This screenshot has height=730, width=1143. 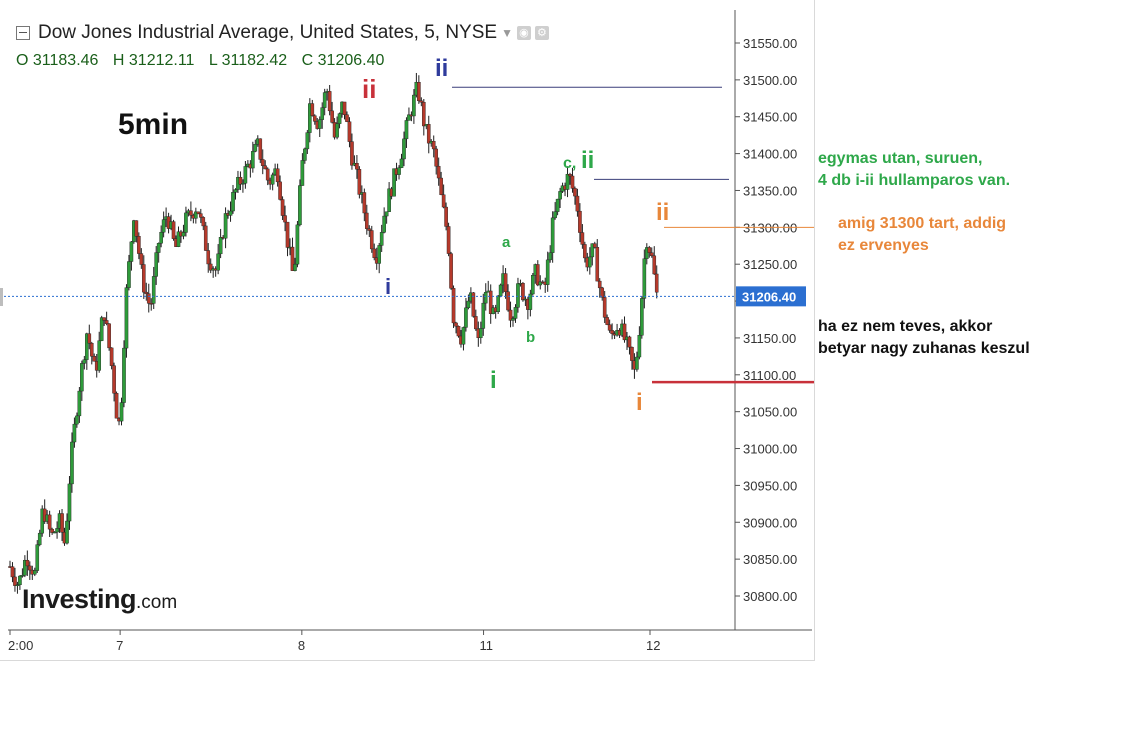 I want to click on wave-label-red-ii: ii, so click(x=369, y=89).